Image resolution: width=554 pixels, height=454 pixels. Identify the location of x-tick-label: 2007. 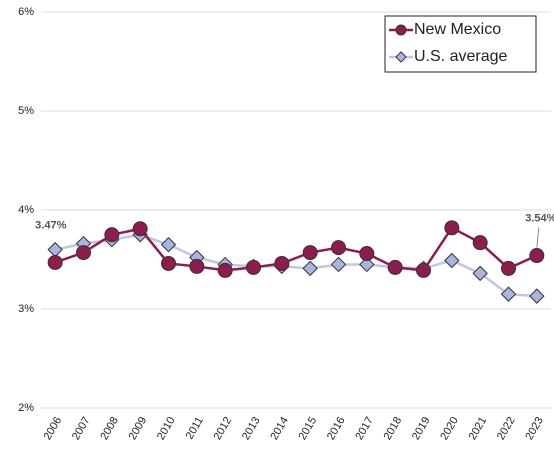
(81, 428).